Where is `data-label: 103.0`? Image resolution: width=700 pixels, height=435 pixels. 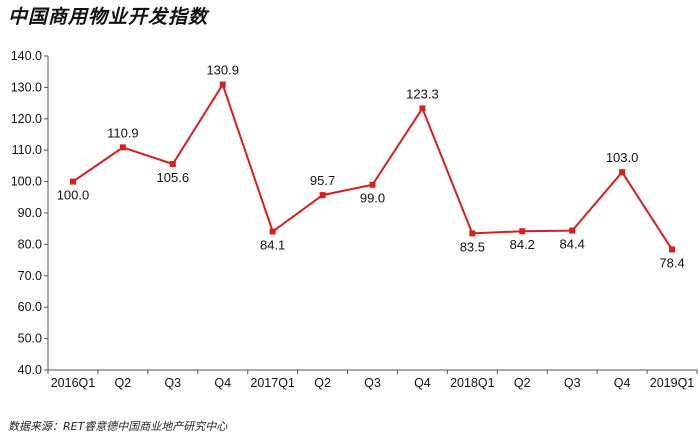
data-label: 103.0 is located at coordinates (622, 157).